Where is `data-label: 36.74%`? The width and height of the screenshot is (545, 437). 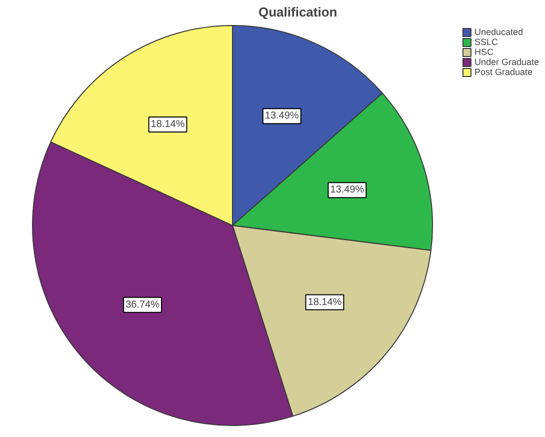 data-label: 36.74% is located at coordinates (143, 304).